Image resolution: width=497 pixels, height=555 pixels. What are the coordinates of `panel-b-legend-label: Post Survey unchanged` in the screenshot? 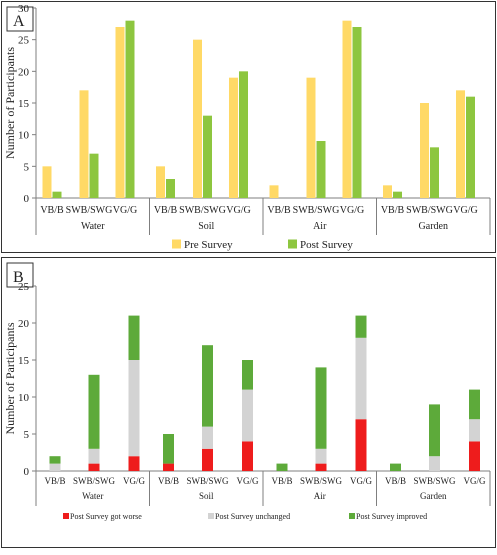 It's located at (252, 516).